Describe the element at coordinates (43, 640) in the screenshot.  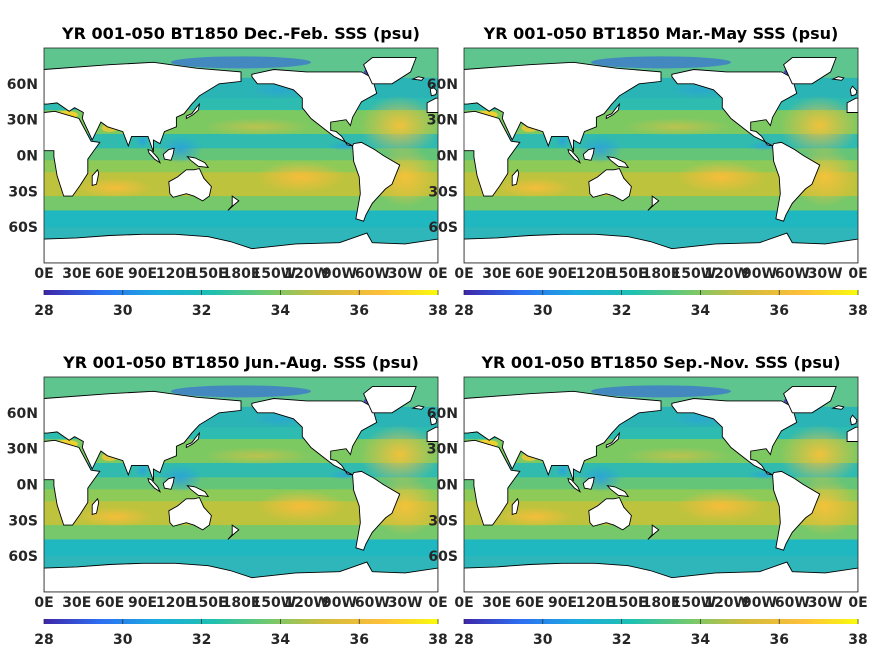
I see `colorbar-tick-label: 28` at that location.